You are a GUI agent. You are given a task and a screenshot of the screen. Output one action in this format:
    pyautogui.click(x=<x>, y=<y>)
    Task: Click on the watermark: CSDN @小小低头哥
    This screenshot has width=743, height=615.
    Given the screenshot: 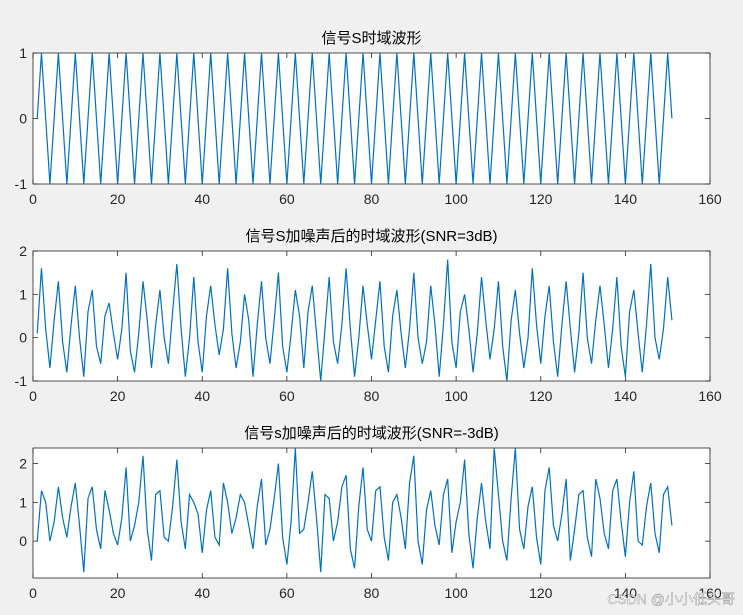 What is the action you would take?
    pyautogui.click(x=671, y=599)
    